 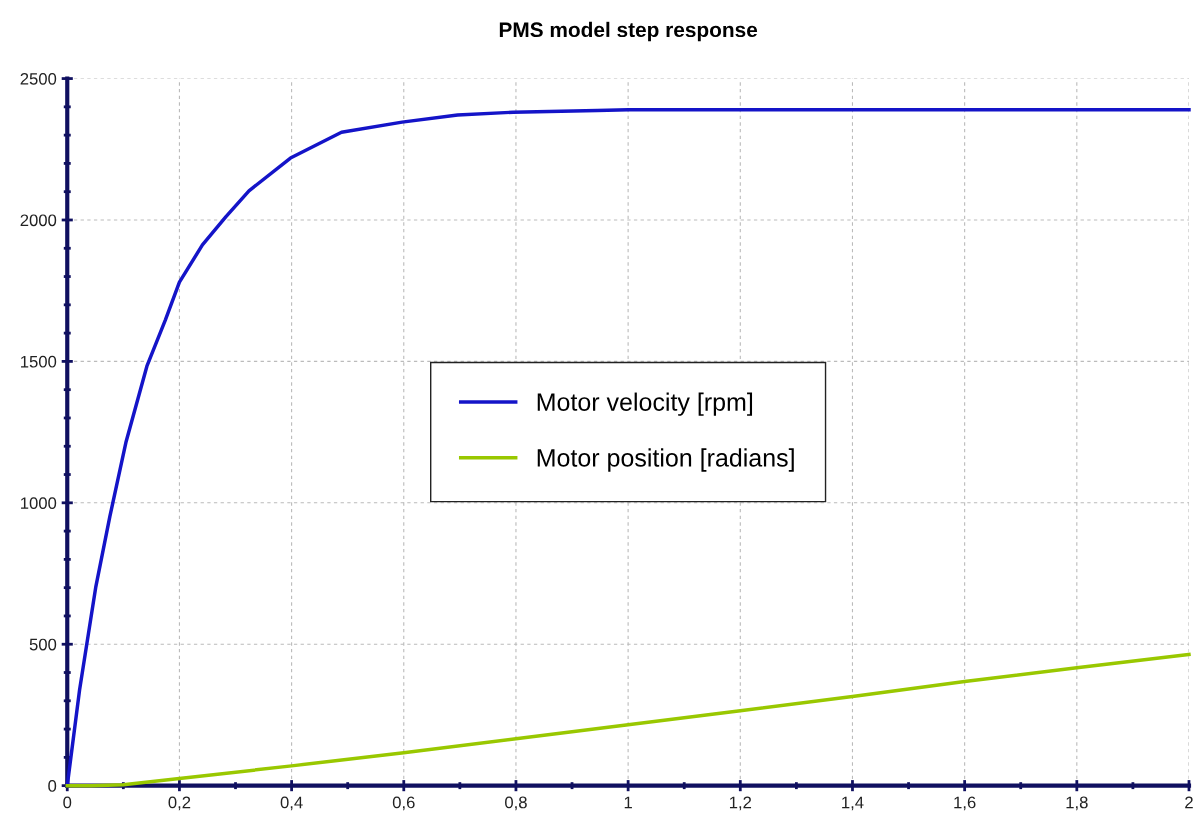 What do you see at coordinates (965, 803) in the screenshot?
I see `x-tick-label: 1,6` at bounding box center [965, 803].